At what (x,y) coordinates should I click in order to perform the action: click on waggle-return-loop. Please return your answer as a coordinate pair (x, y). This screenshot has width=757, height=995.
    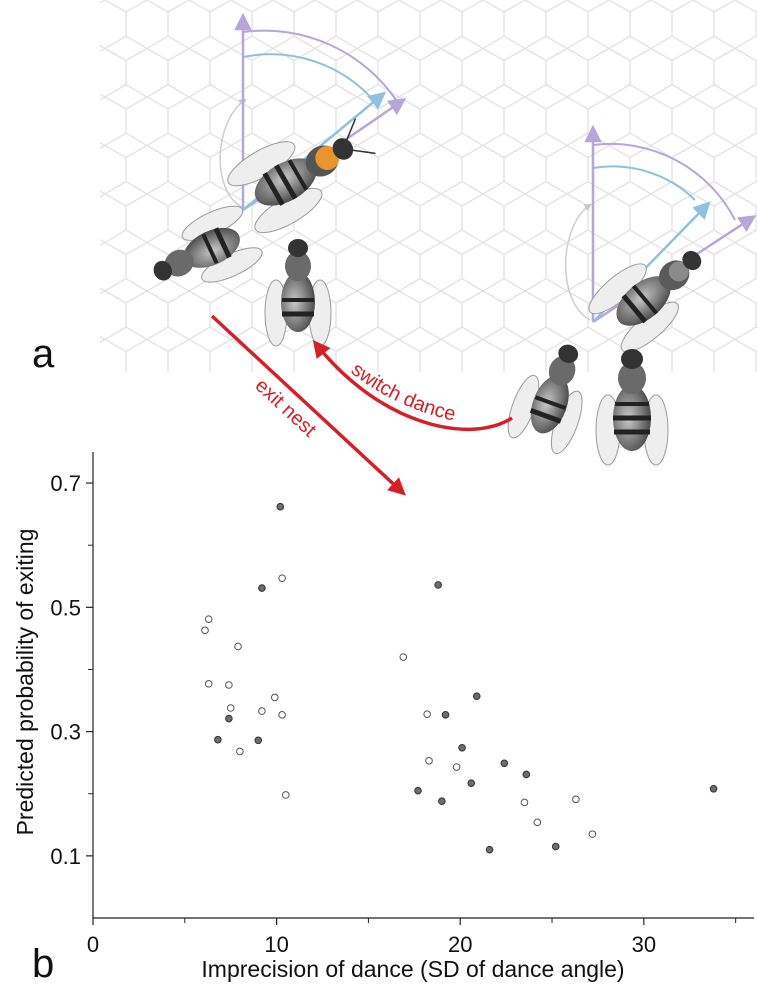
    Looking at the image, I should click on (233, 153).